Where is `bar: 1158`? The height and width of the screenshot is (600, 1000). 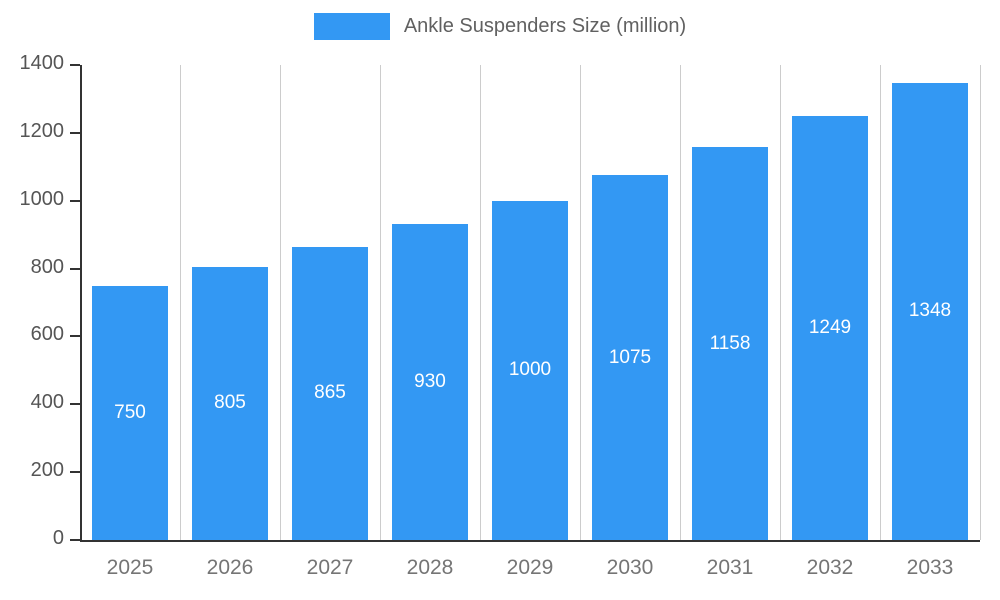 bar: 1158 is located at coordinates (730, 343).